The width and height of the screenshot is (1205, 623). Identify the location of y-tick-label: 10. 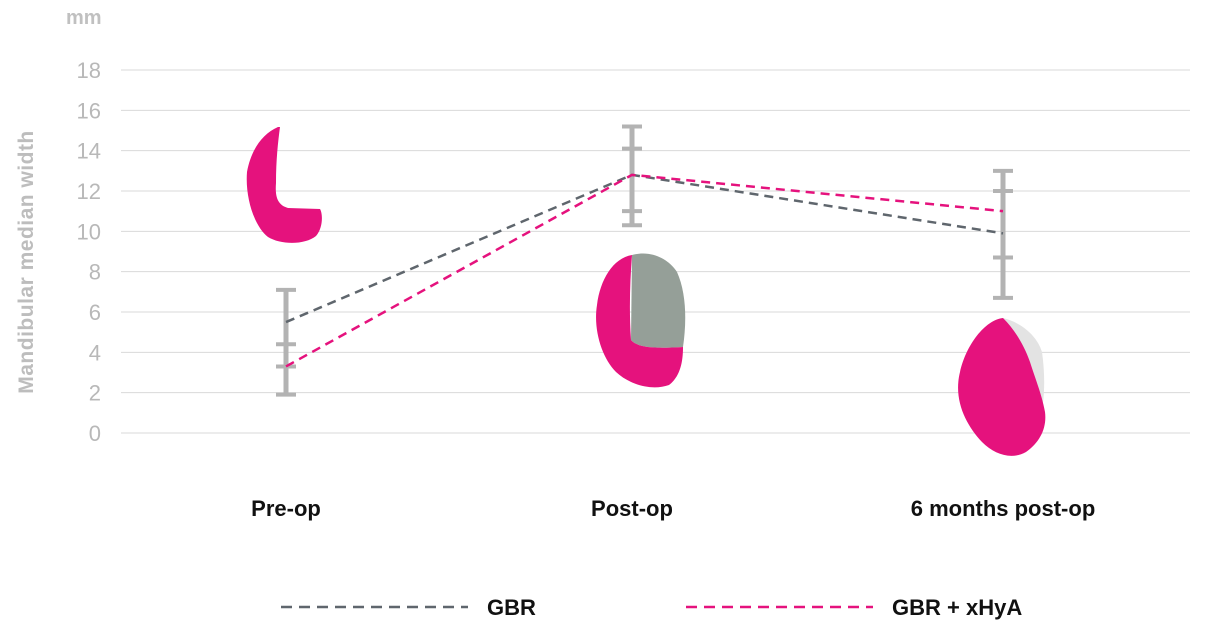
(89, 231).